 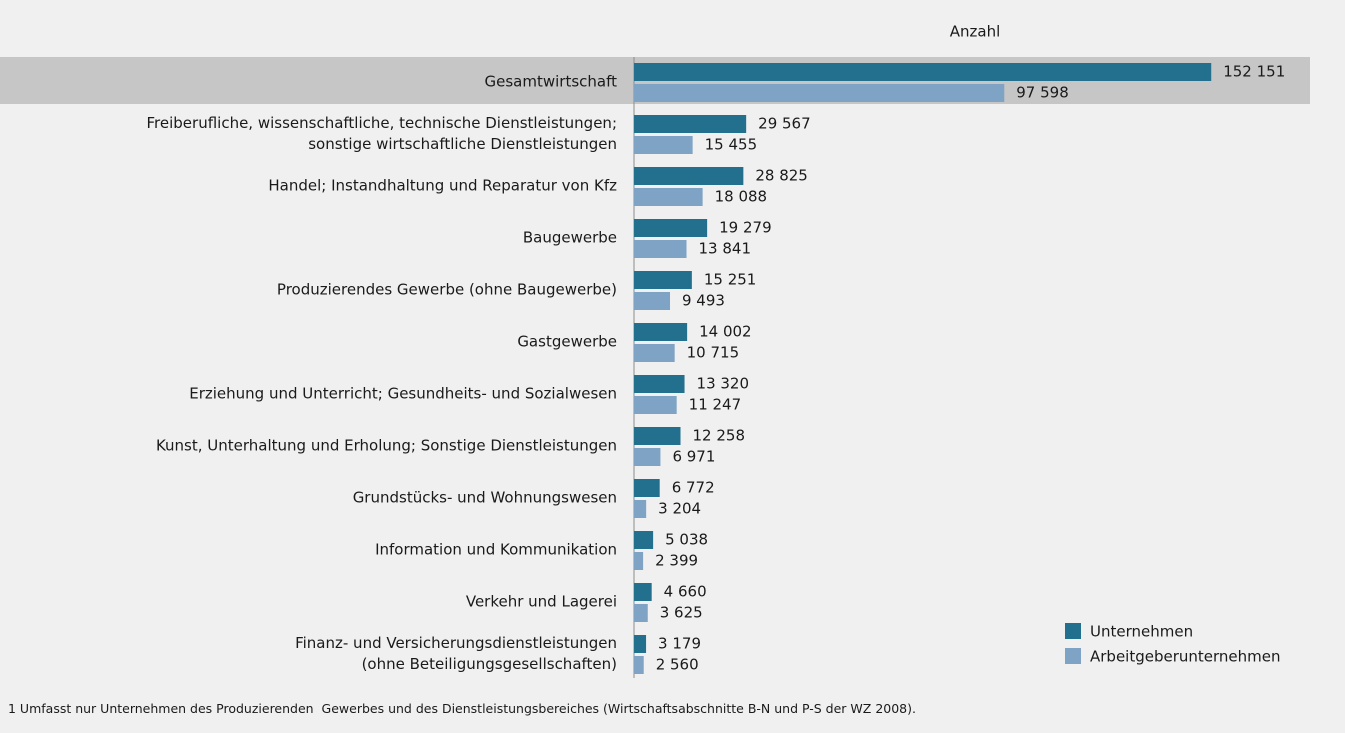 I want to click on category-label: Produzierendes Gewerbe (ohne Baugewerbe), so click(x=446, y=289).